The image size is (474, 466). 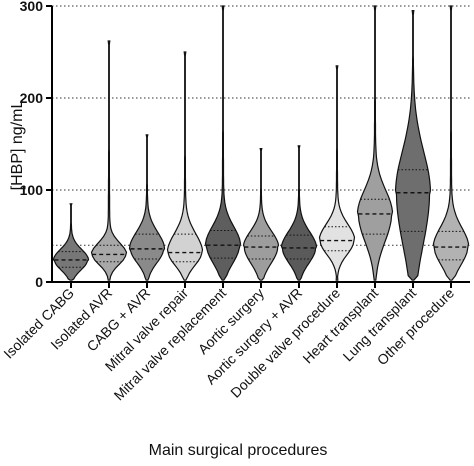 I want to click on violin-aortic-surgery, so click(x=261, y=214).